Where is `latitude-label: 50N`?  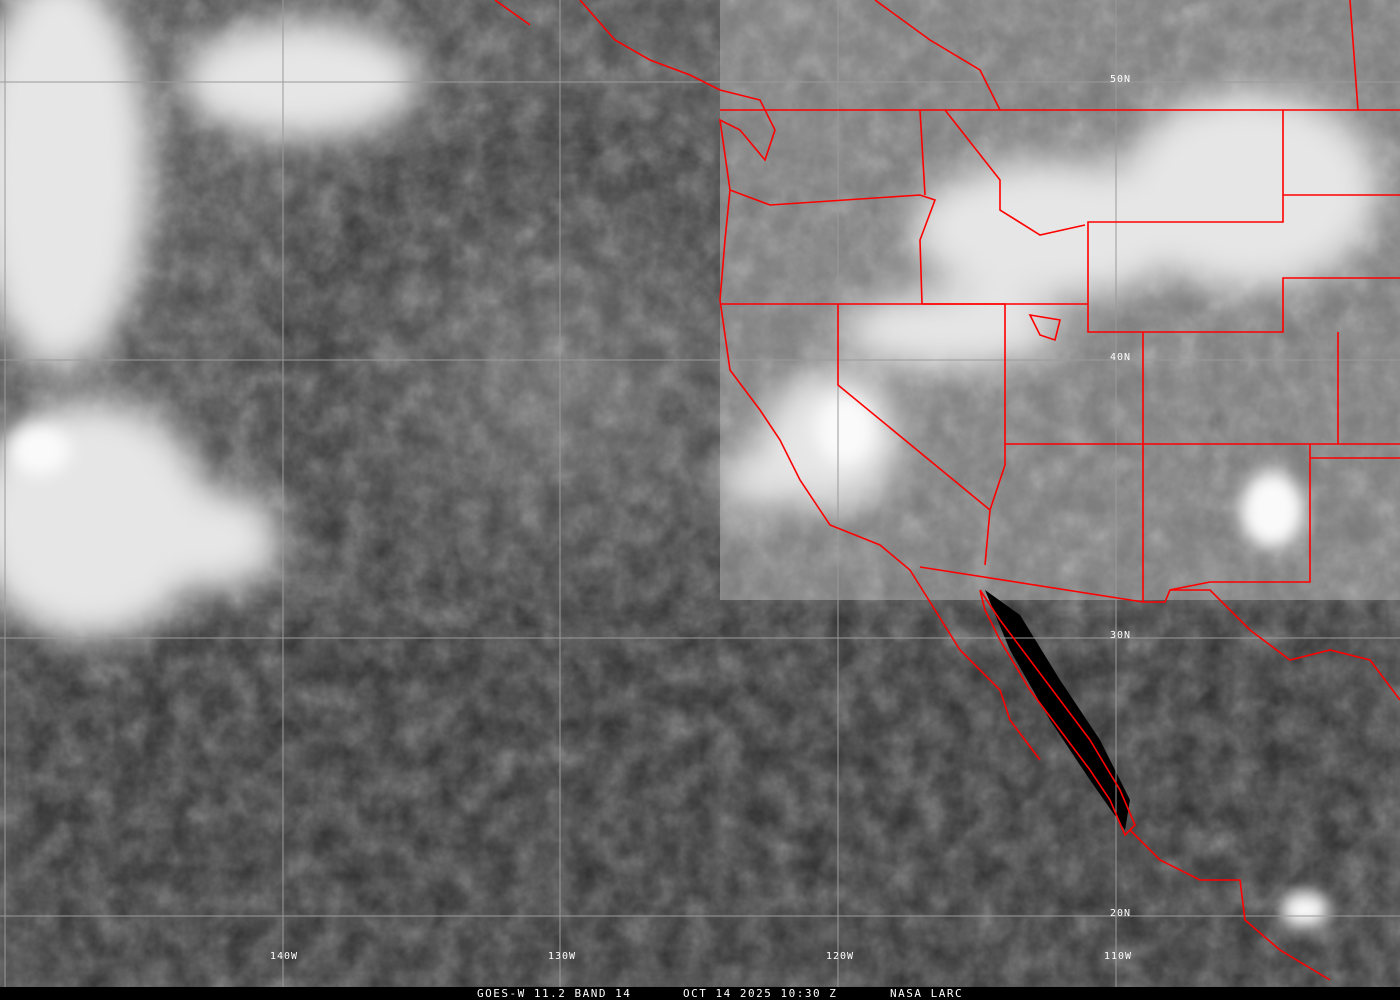
latitude-label: 50N is located at coordinates (1121, 79).